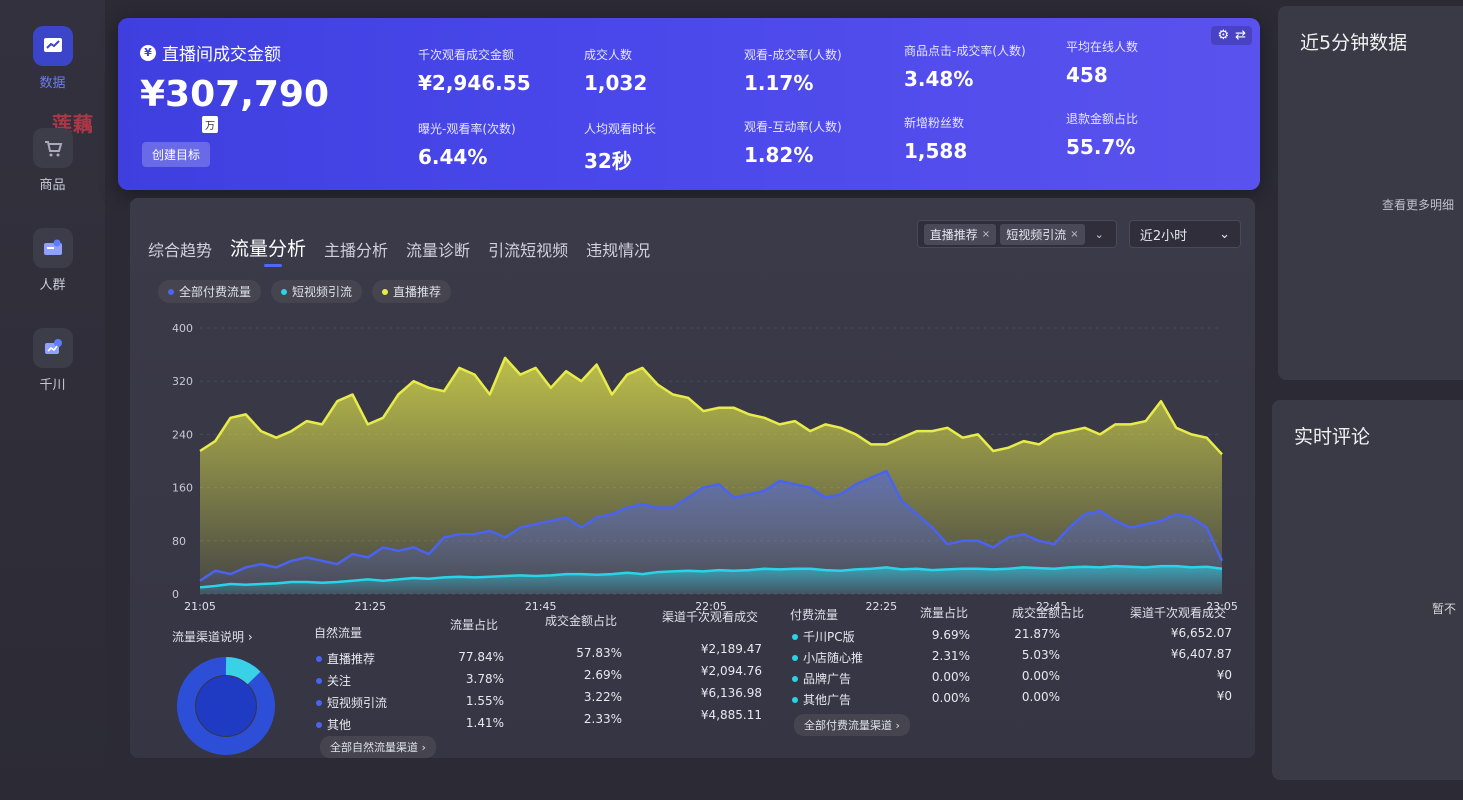  I want to click on legend-label: 短视频引流, so click(322, 292).